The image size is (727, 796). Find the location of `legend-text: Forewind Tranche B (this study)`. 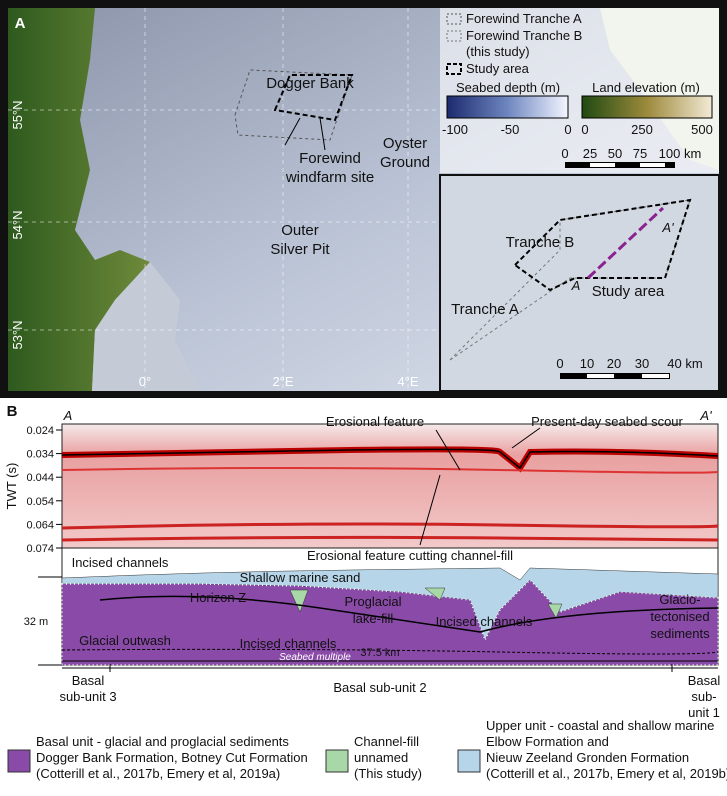

legend-text: Forewind Tranche B (this study) is located at coordinates (524, 43).